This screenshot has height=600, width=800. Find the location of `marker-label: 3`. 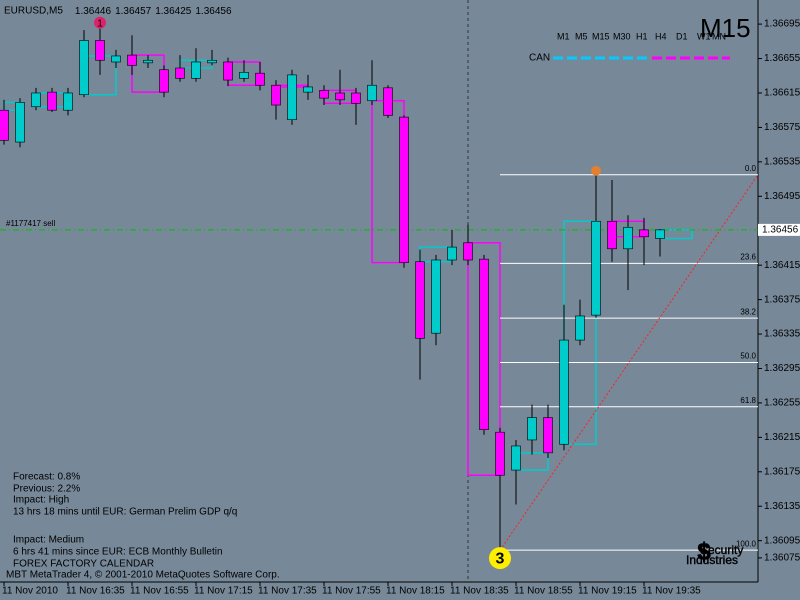

marker-label: 3 is located at coordinates (500, 558).